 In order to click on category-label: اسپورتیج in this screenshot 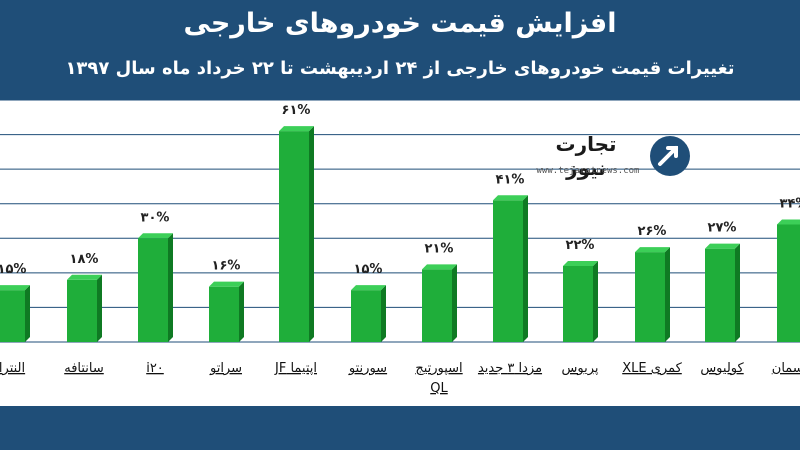, I will do `click(438, 368)`.